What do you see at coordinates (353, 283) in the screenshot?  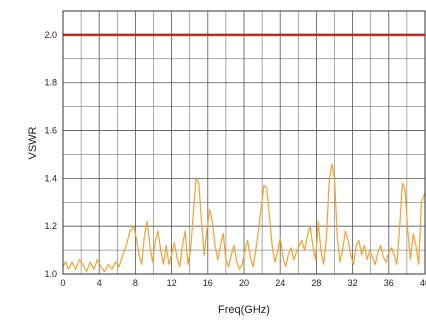 I see `x-tick-label: 32` at bounding box center [353, 283].